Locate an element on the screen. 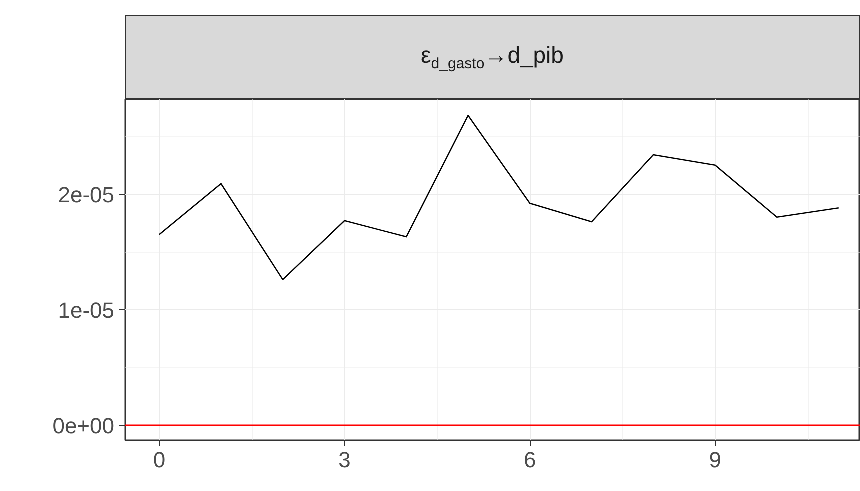 The height and width of the screenshot is (491, 860). chart-title: ε$_{d_gasto}$→d_pib is located at coordinates (492, 57).